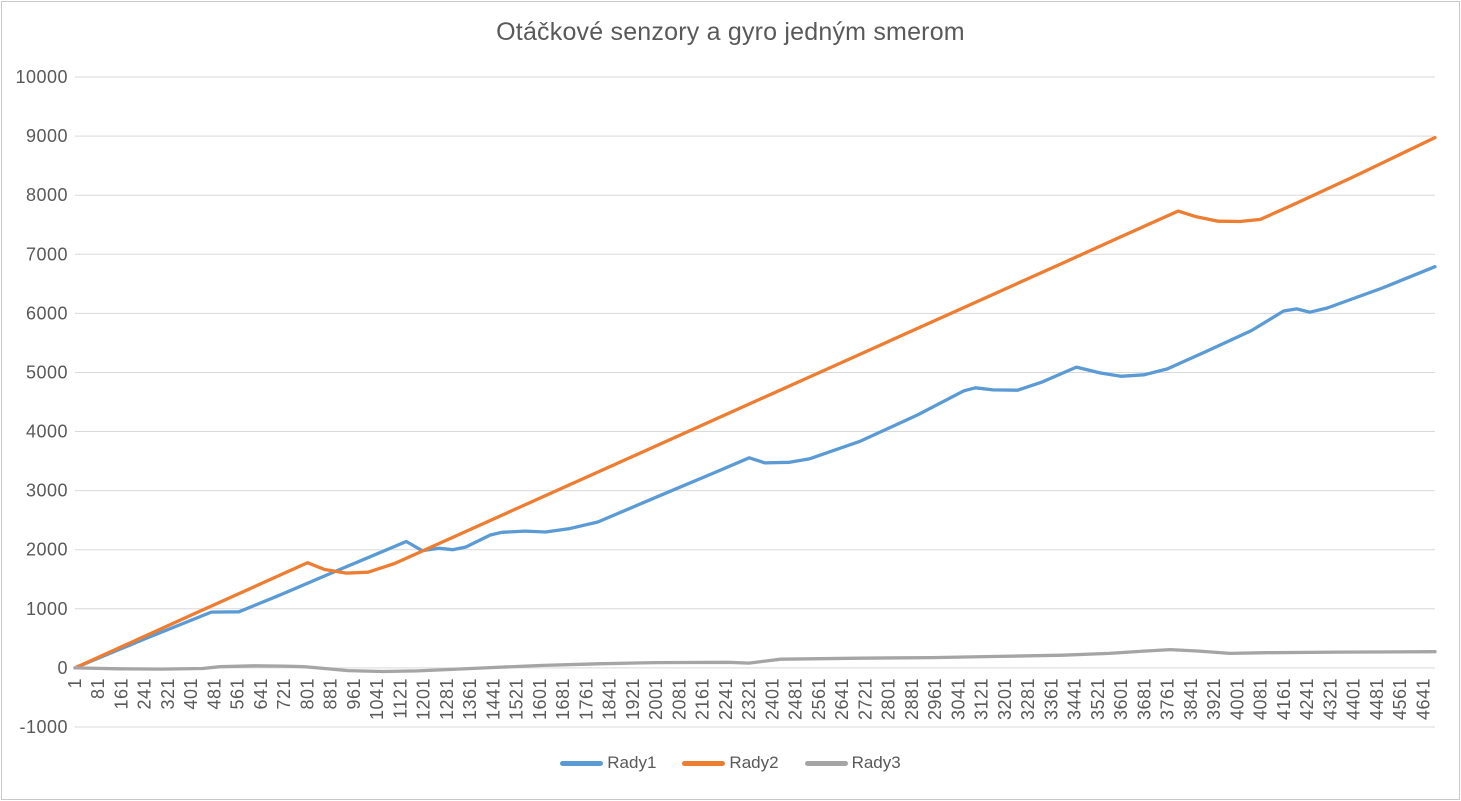 The image size is (1461, 801). What do you see at coordinates (1028, 699) in the screenshot?
I see `x-tick-label: 3281` at bounding box center [1028, 699].